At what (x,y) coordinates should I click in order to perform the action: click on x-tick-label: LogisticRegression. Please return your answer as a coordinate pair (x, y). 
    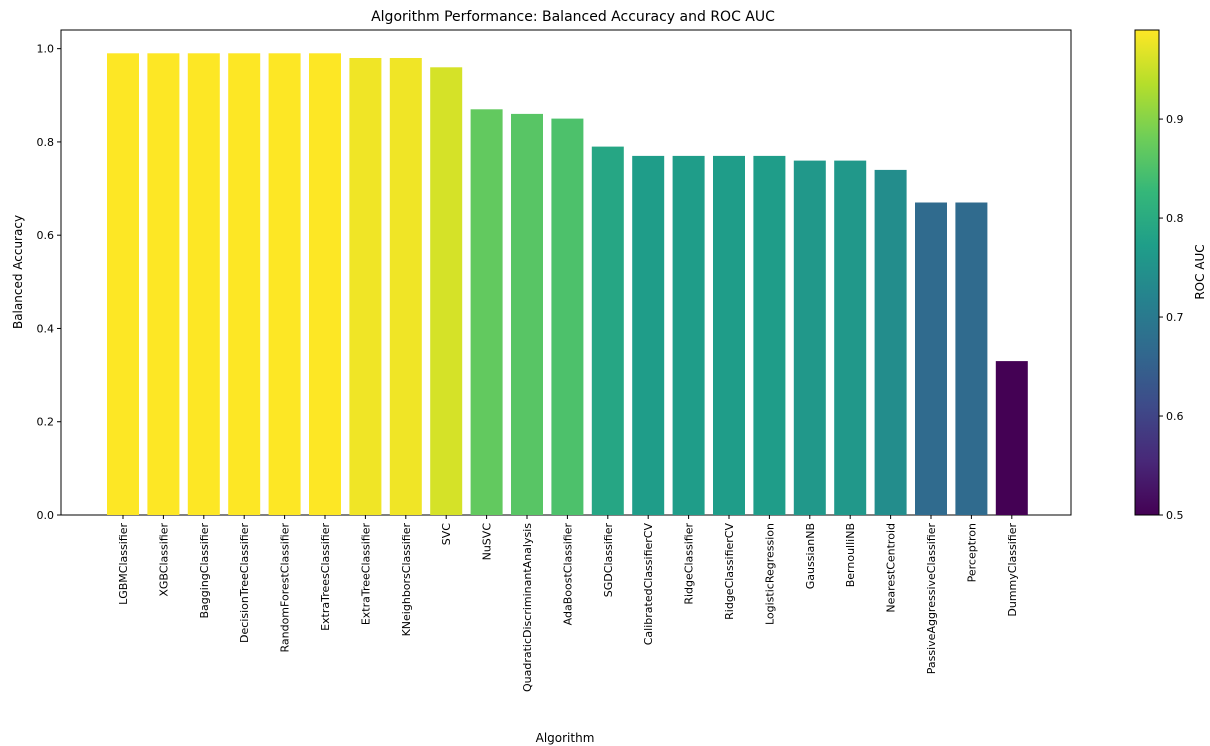
    Looking at the image, I should click on (769, 574).